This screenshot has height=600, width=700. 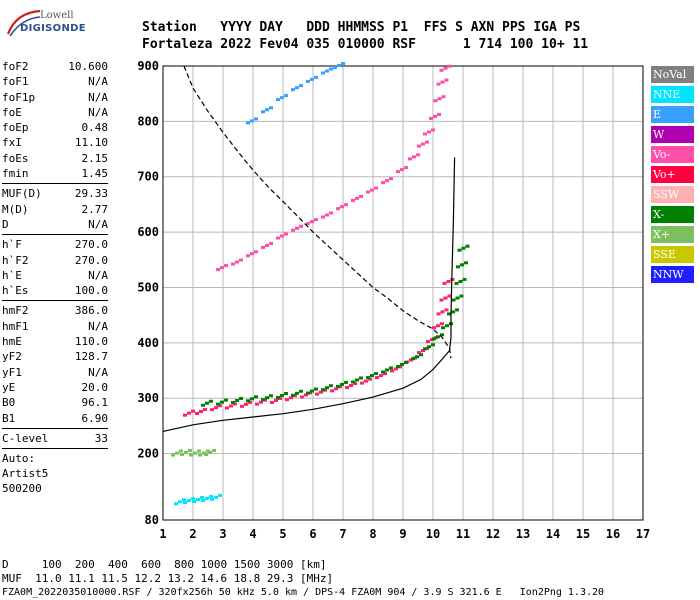 I want to click on param-row: D N/A, so click(x=55, y=225).